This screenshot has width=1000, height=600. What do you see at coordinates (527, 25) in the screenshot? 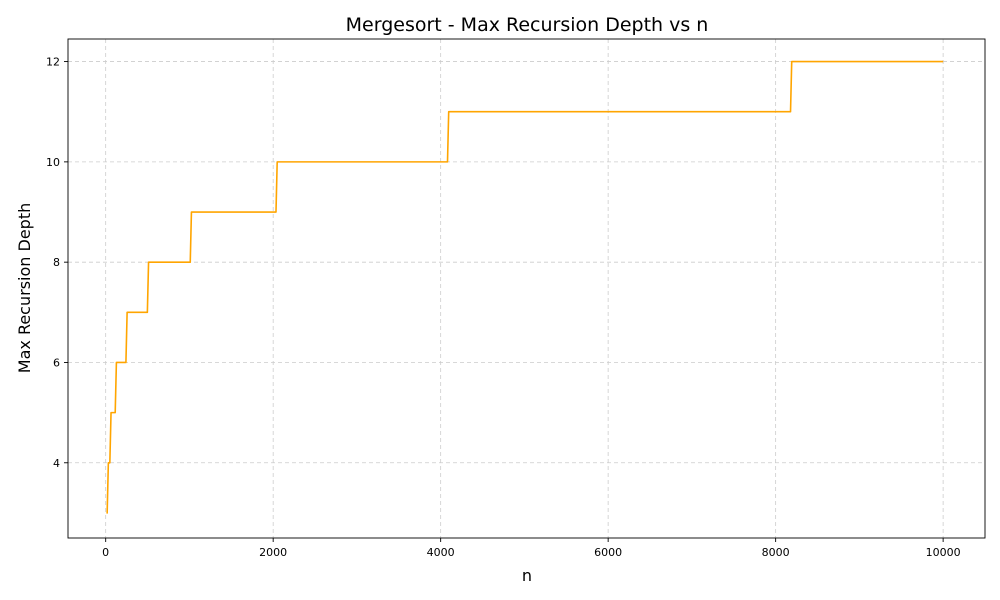
I see `chart-title: Mergesort - Max Recursion Depth vs n` at bounding box center [527, 25].